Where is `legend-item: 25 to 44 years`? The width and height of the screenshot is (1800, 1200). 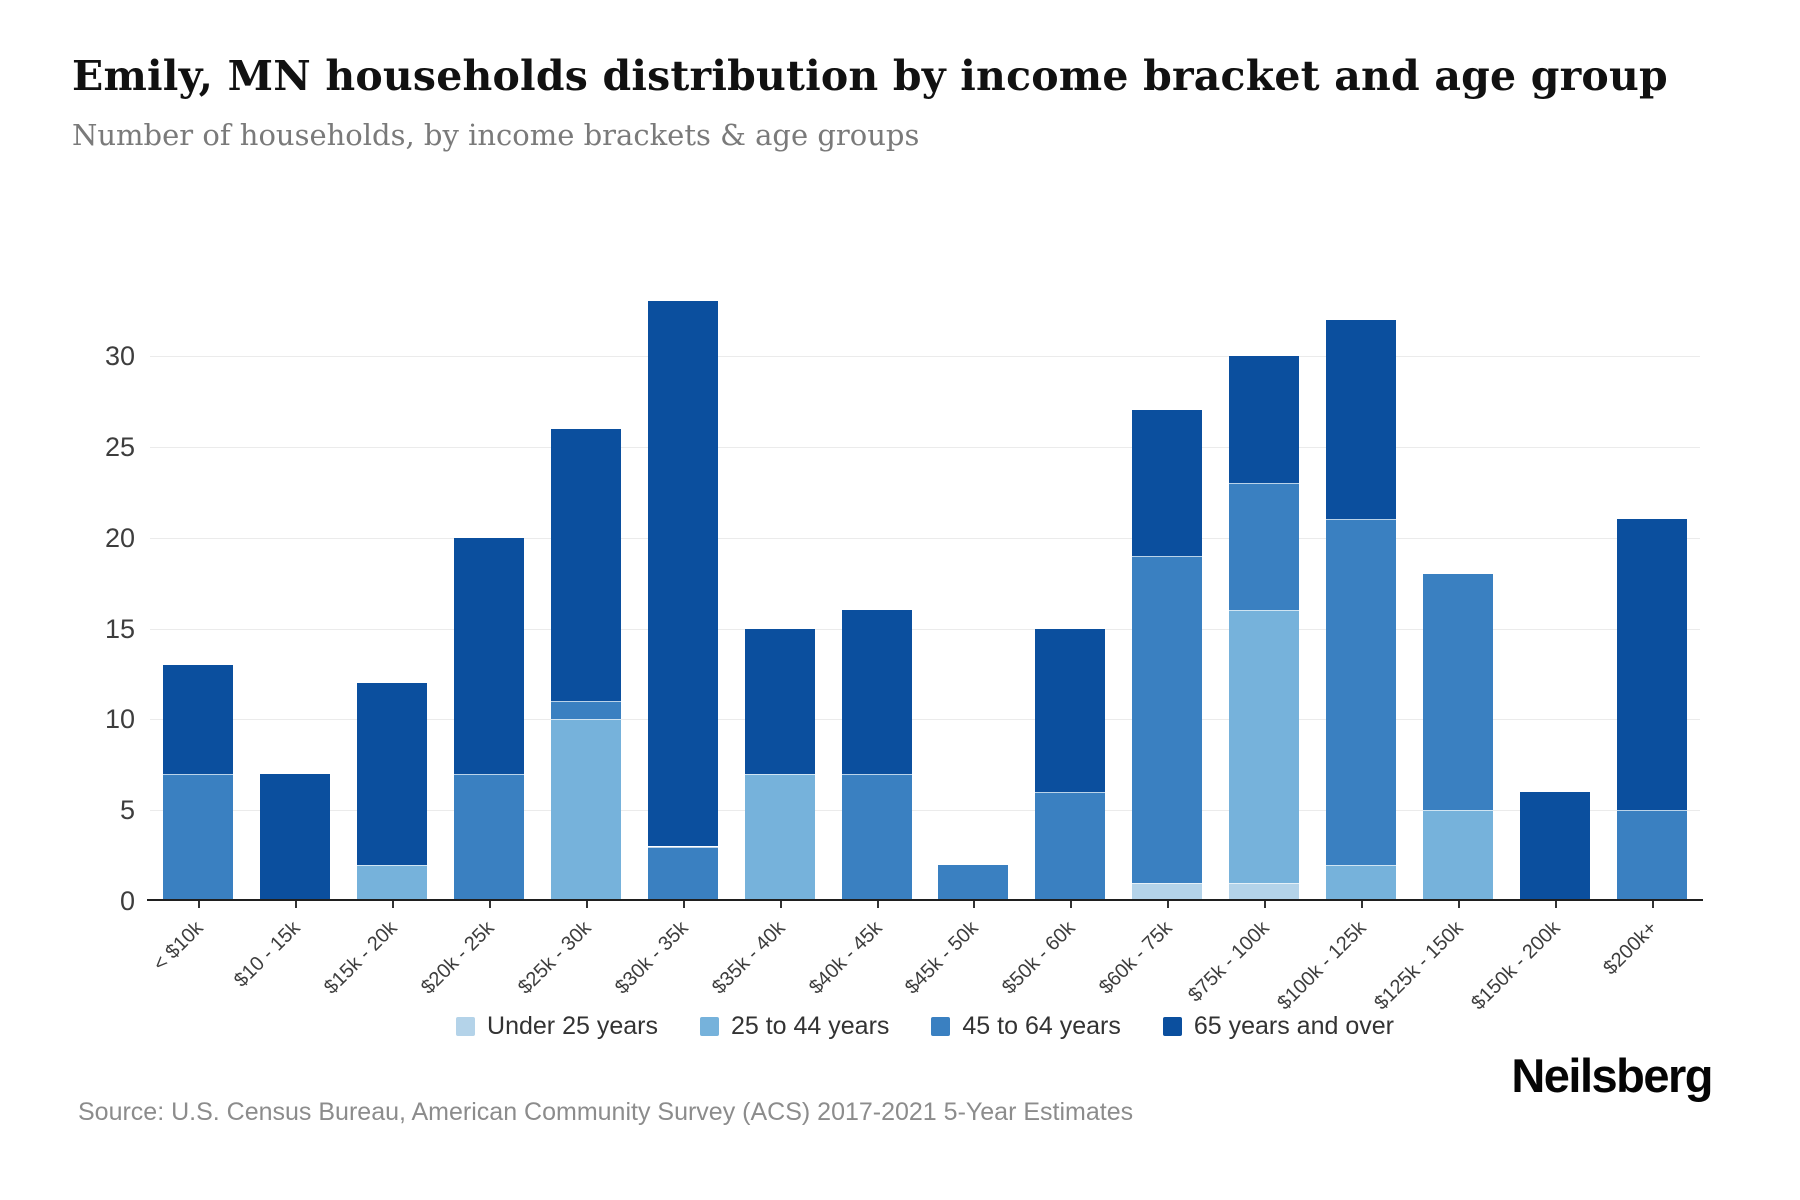
legend-item: 25 to 44 years is located at coordinates (794, 1026).